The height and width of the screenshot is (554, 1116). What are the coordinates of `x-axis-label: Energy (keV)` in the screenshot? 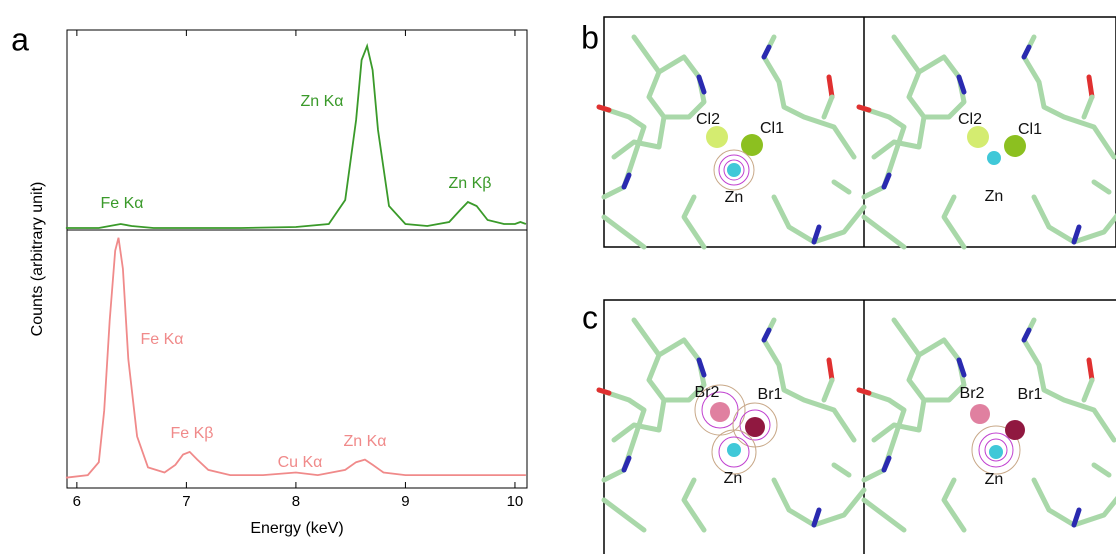 It's located at (296, 528).